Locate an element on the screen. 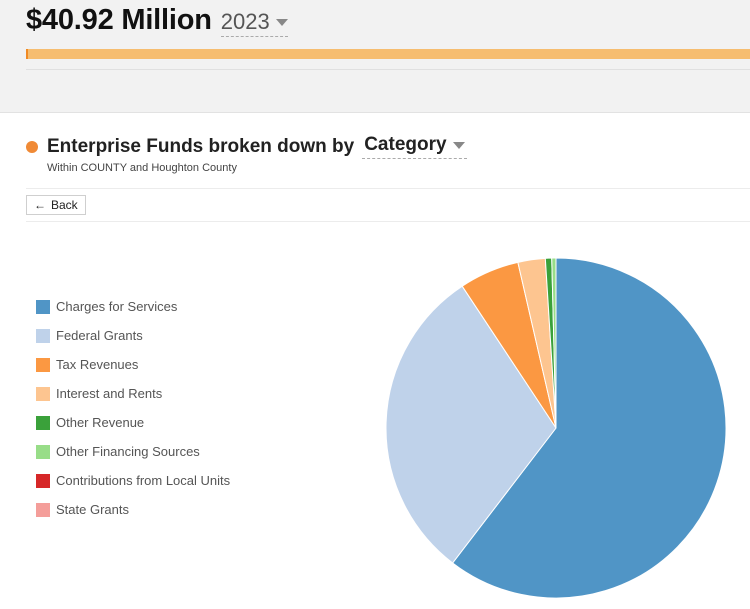  legend-item: Federal Grants is located at coordinates (133, 335).